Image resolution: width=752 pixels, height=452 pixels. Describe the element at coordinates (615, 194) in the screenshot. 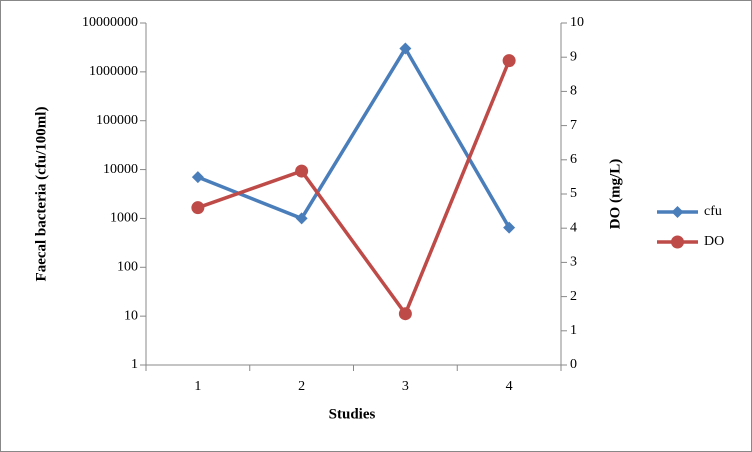

I see `y2-axis-title: DO (mg/L)` at that location.